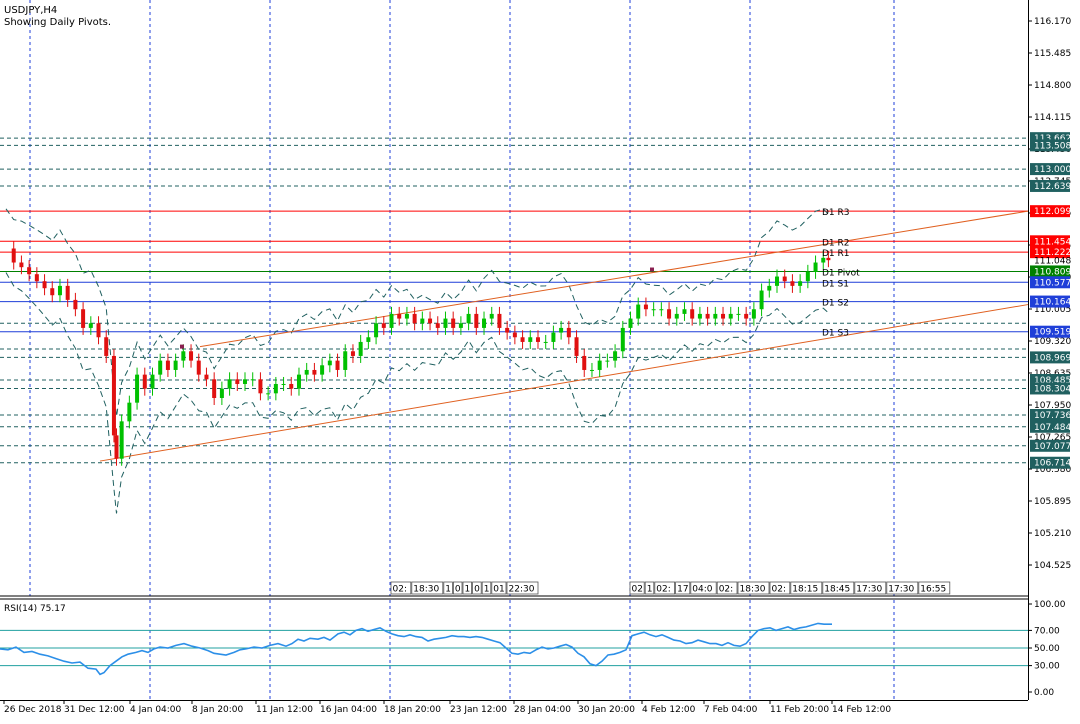  What do you see at coordinates (1052, 283) in the screenshot?
I see `price-tag-label: 110.577` at bounding box center [1052, 283].